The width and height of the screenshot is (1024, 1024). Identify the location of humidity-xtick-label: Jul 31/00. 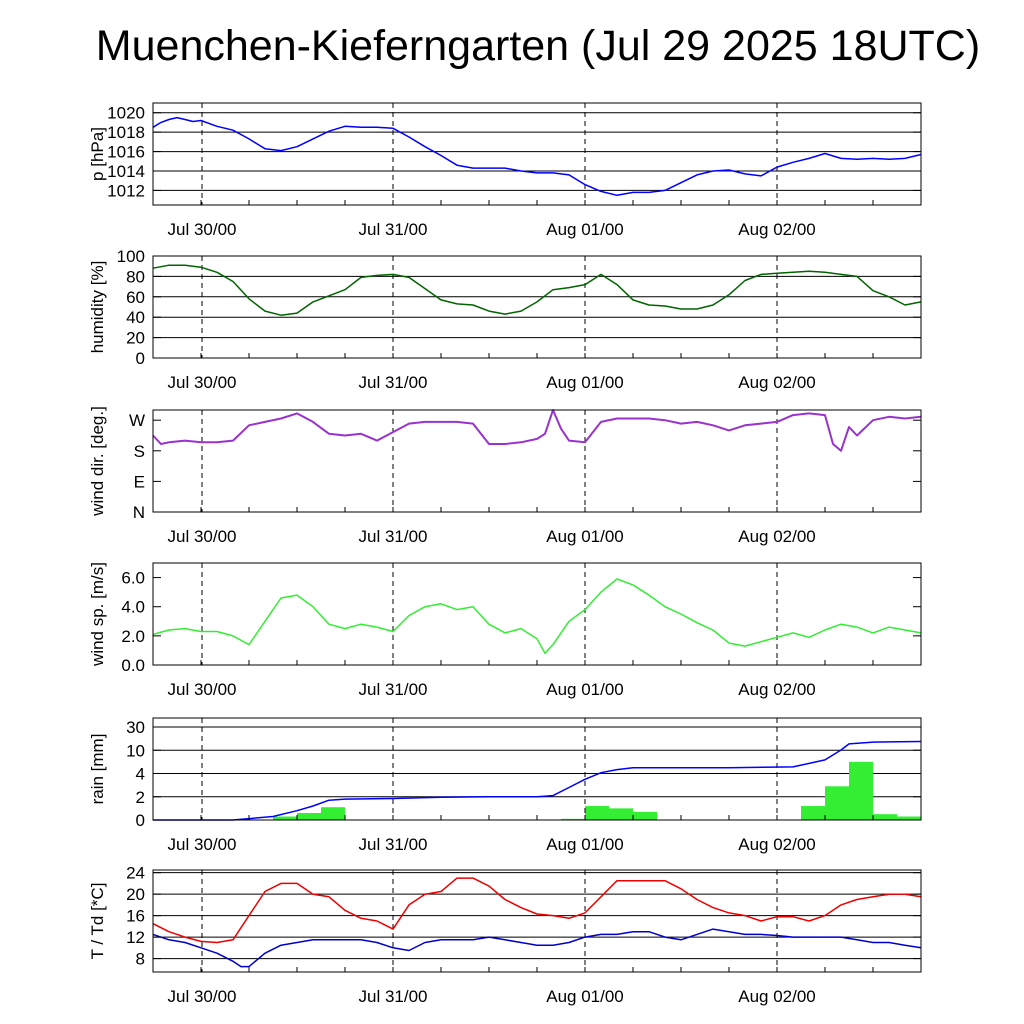
(393, 382).